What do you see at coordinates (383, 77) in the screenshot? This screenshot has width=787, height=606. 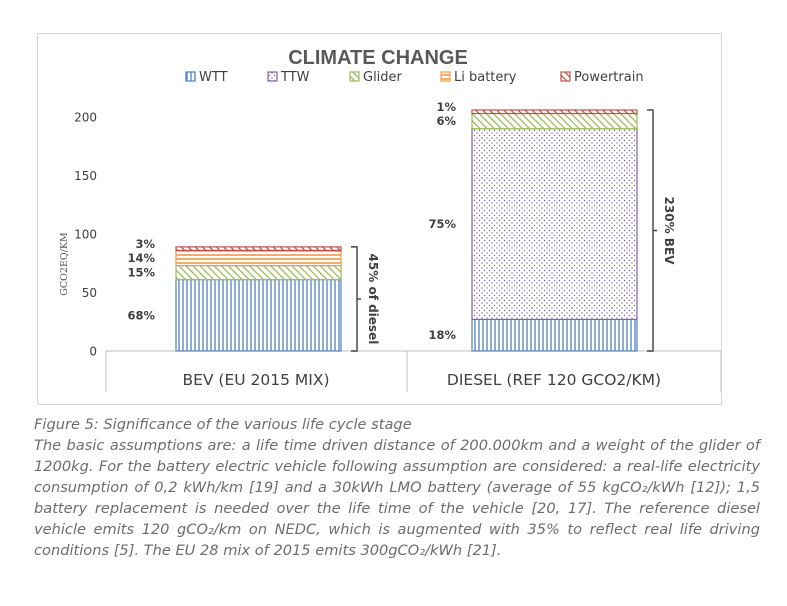 I see `legend-label: Glider` at bounding box center [383, 77].